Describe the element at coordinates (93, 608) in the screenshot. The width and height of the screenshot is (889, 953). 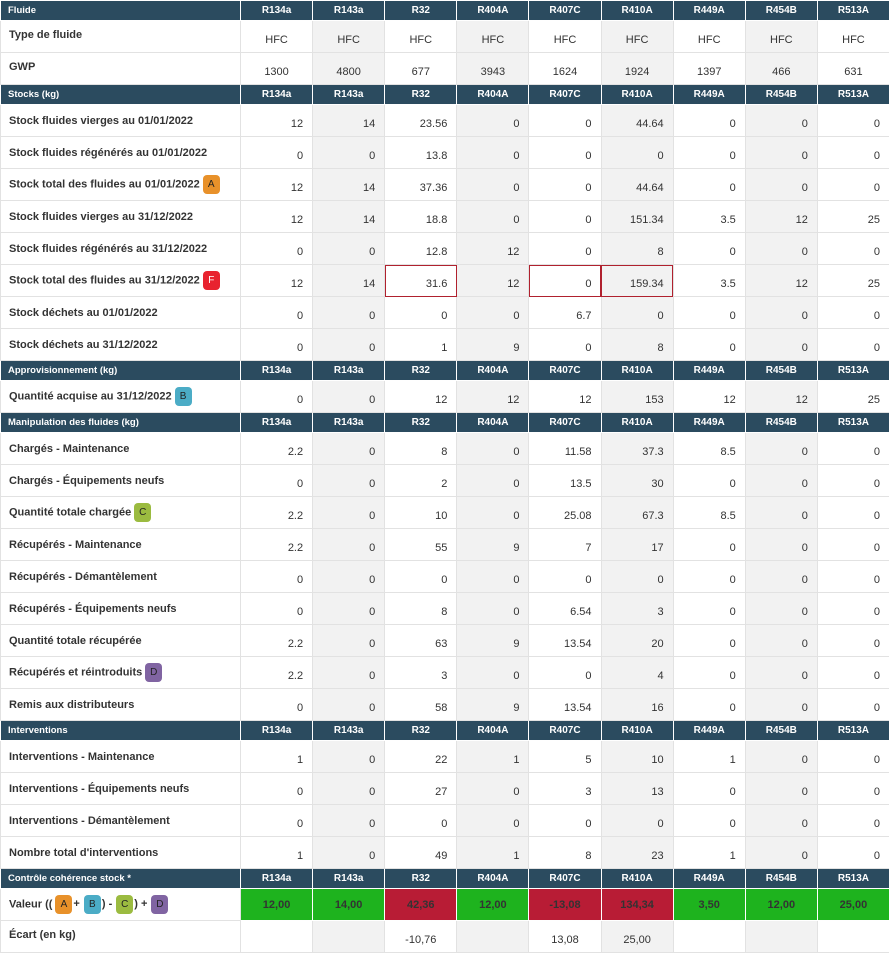
I see `row-label: Récupérés - Équipements neufs` at that location.